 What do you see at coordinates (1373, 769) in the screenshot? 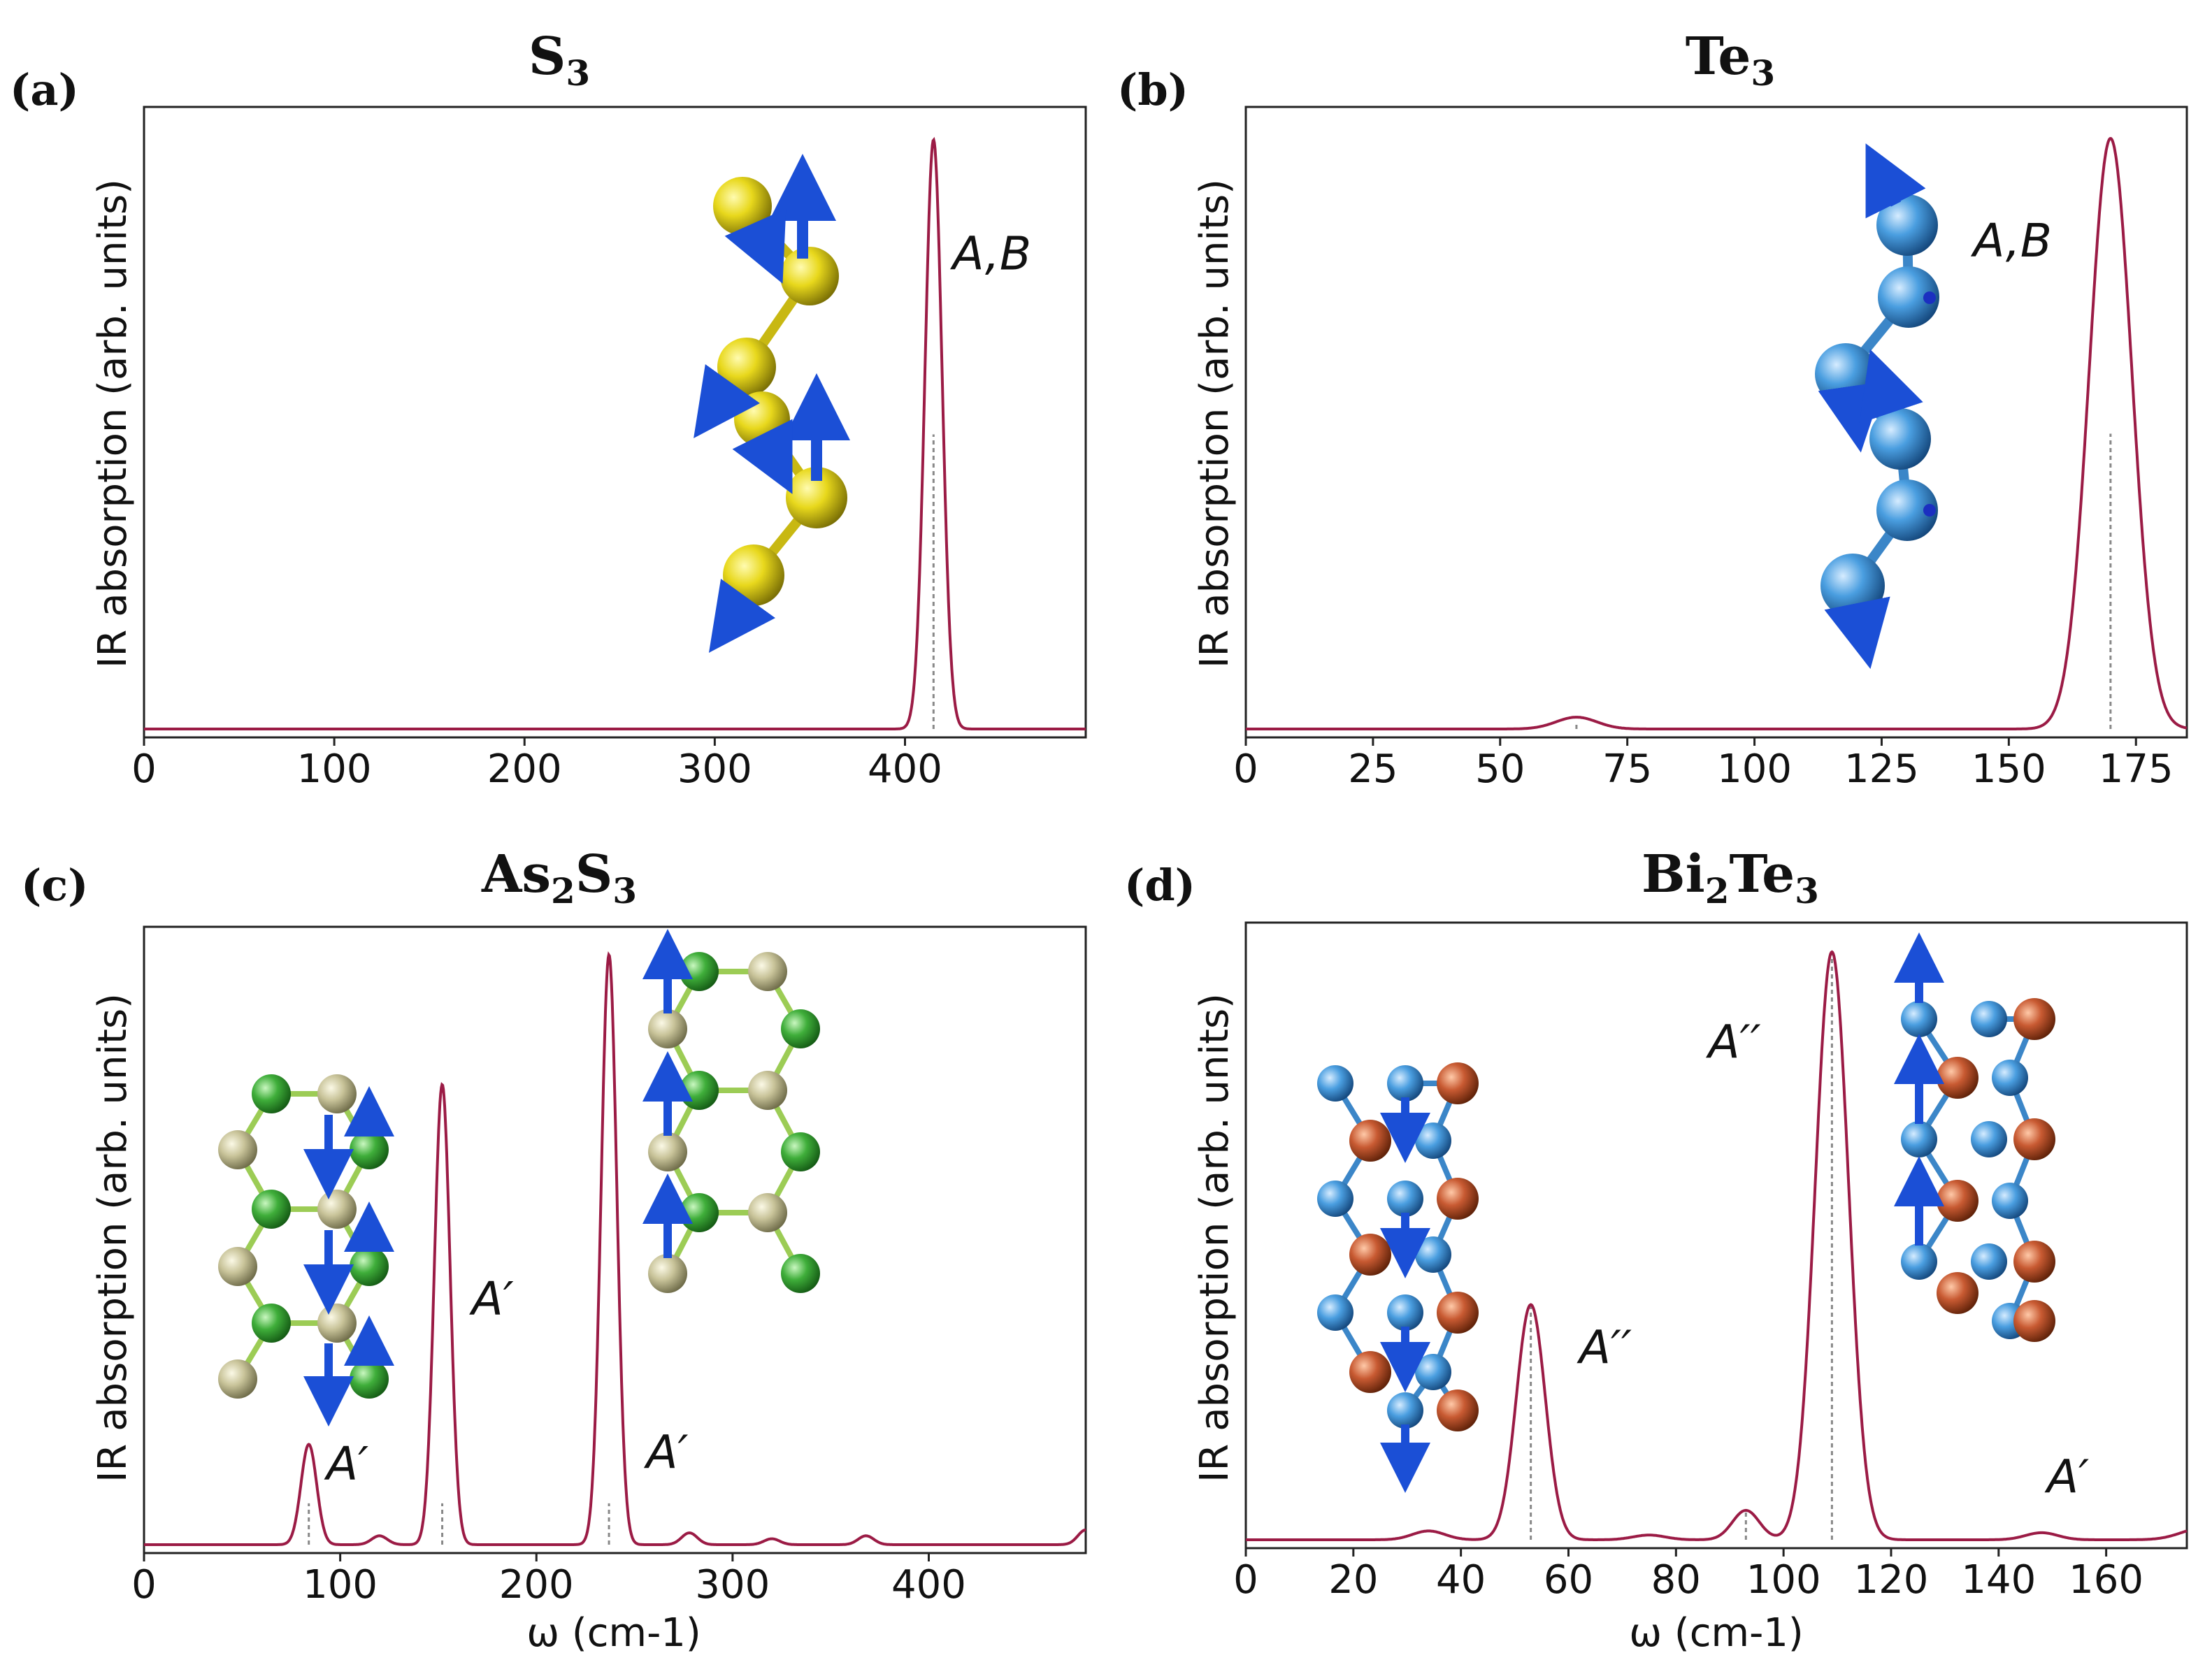
I see `x-tick-label: 25` at bounding box center [1373, 769].